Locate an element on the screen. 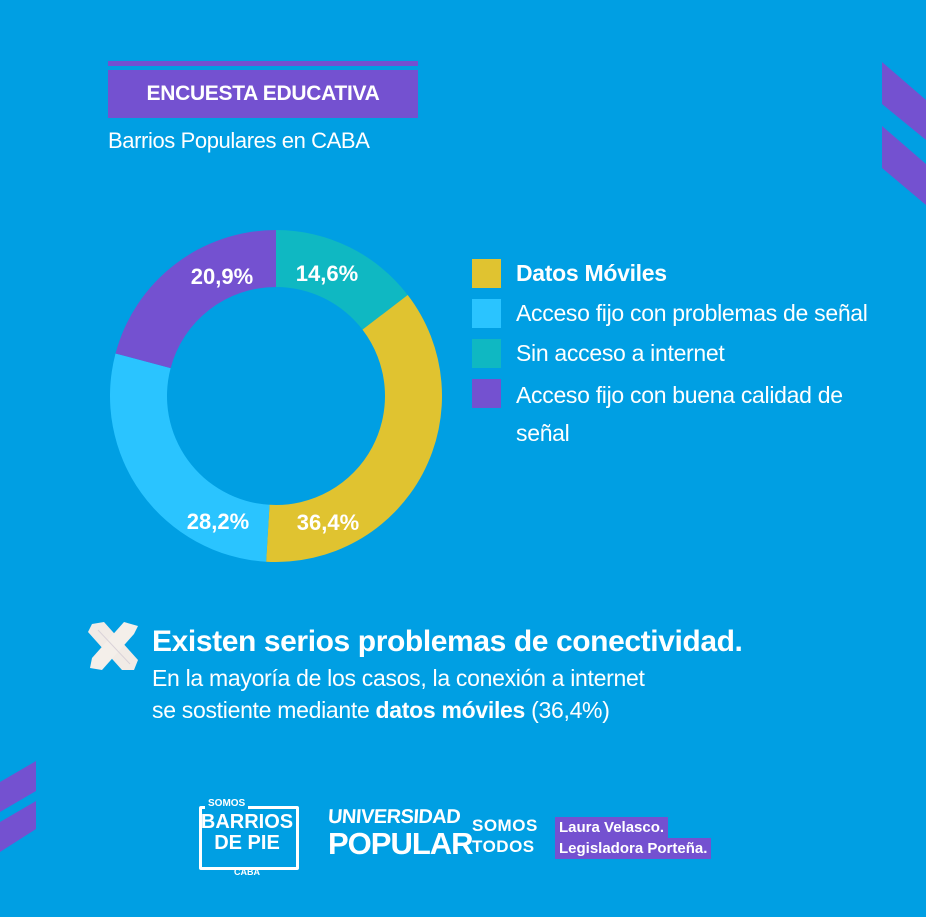  finding-emphasis: datos móviles is located at coordinates (450, 710).